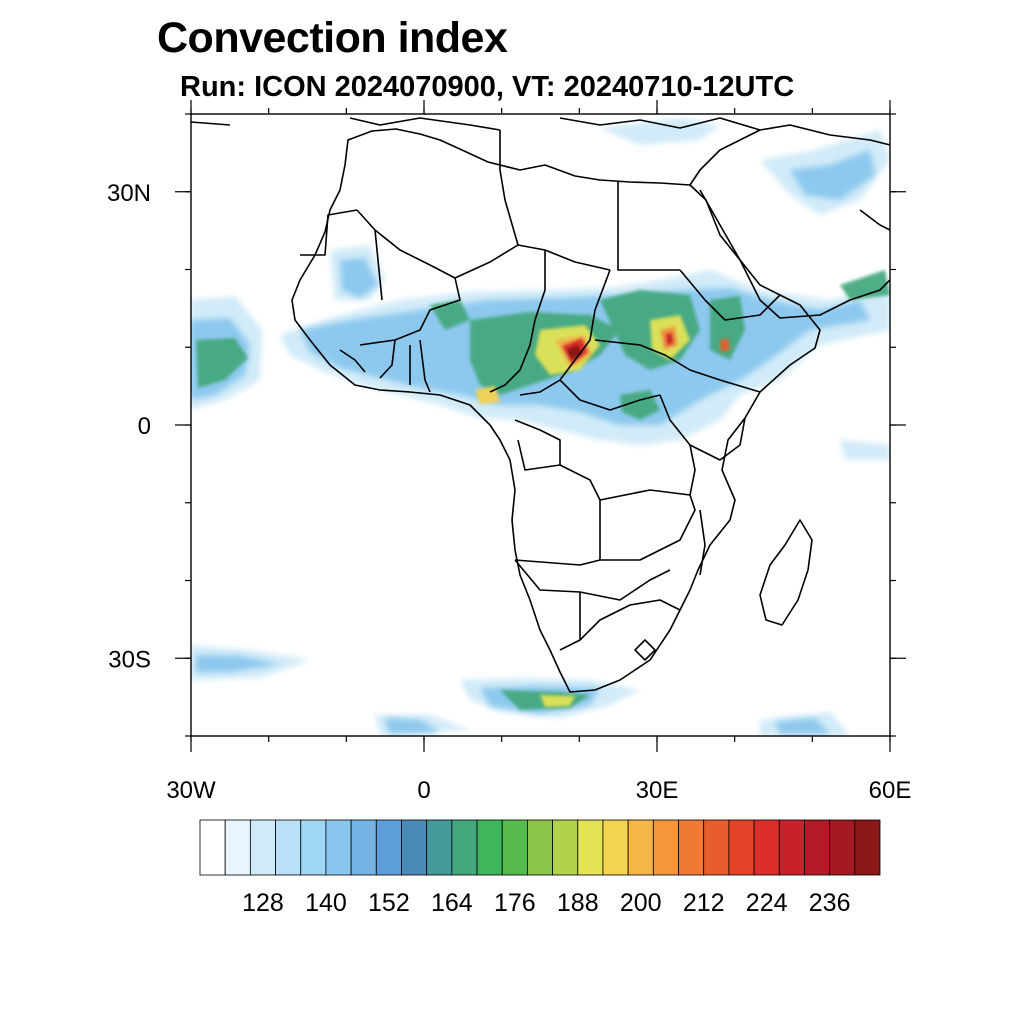  Describe the element at coordinates (191, 790) in the screenshot. I see `lon-tick-label: 30W` at that location.